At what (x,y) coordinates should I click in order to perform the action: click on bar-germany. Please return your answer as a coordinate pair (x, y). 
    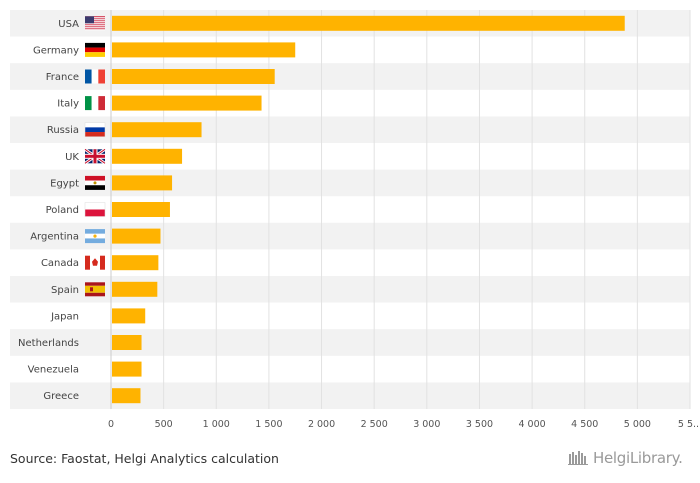
    Looking at the image, I should click on (204, 50).